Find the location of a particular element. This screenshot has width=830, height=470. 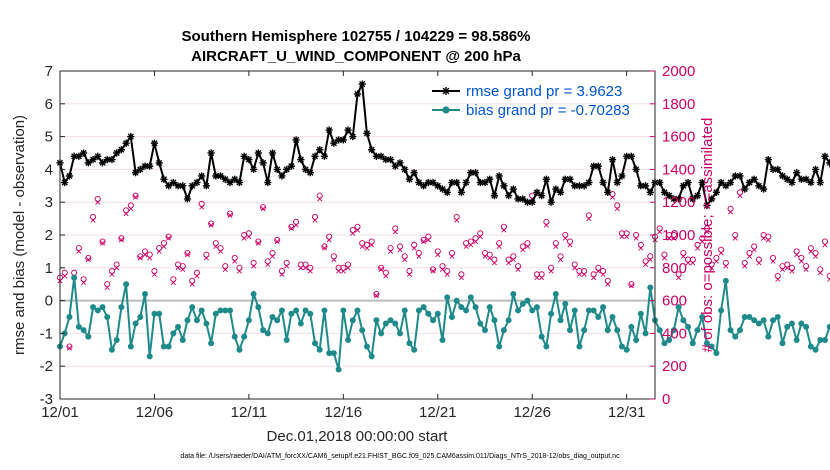

y2-tick-label: 1800 is located at coordinates (678, 104).